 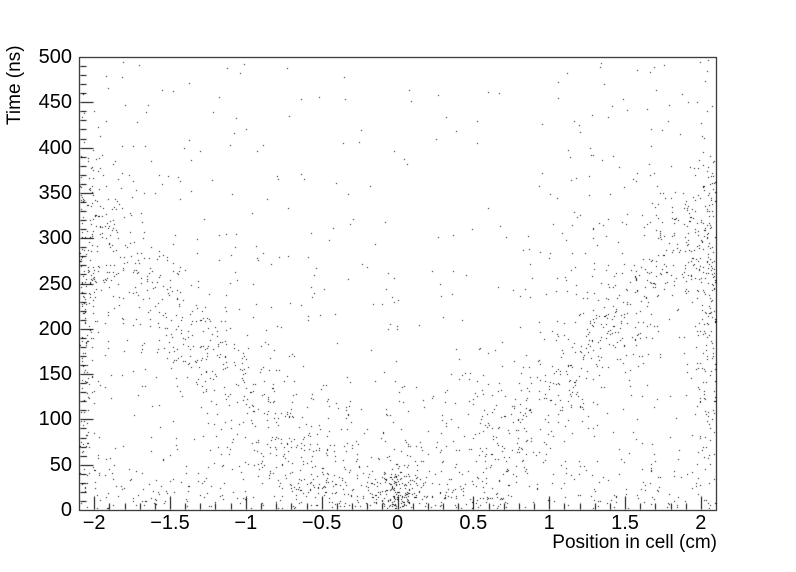 I want to click on y-tick-label: 200, so click(x=55, y=328).